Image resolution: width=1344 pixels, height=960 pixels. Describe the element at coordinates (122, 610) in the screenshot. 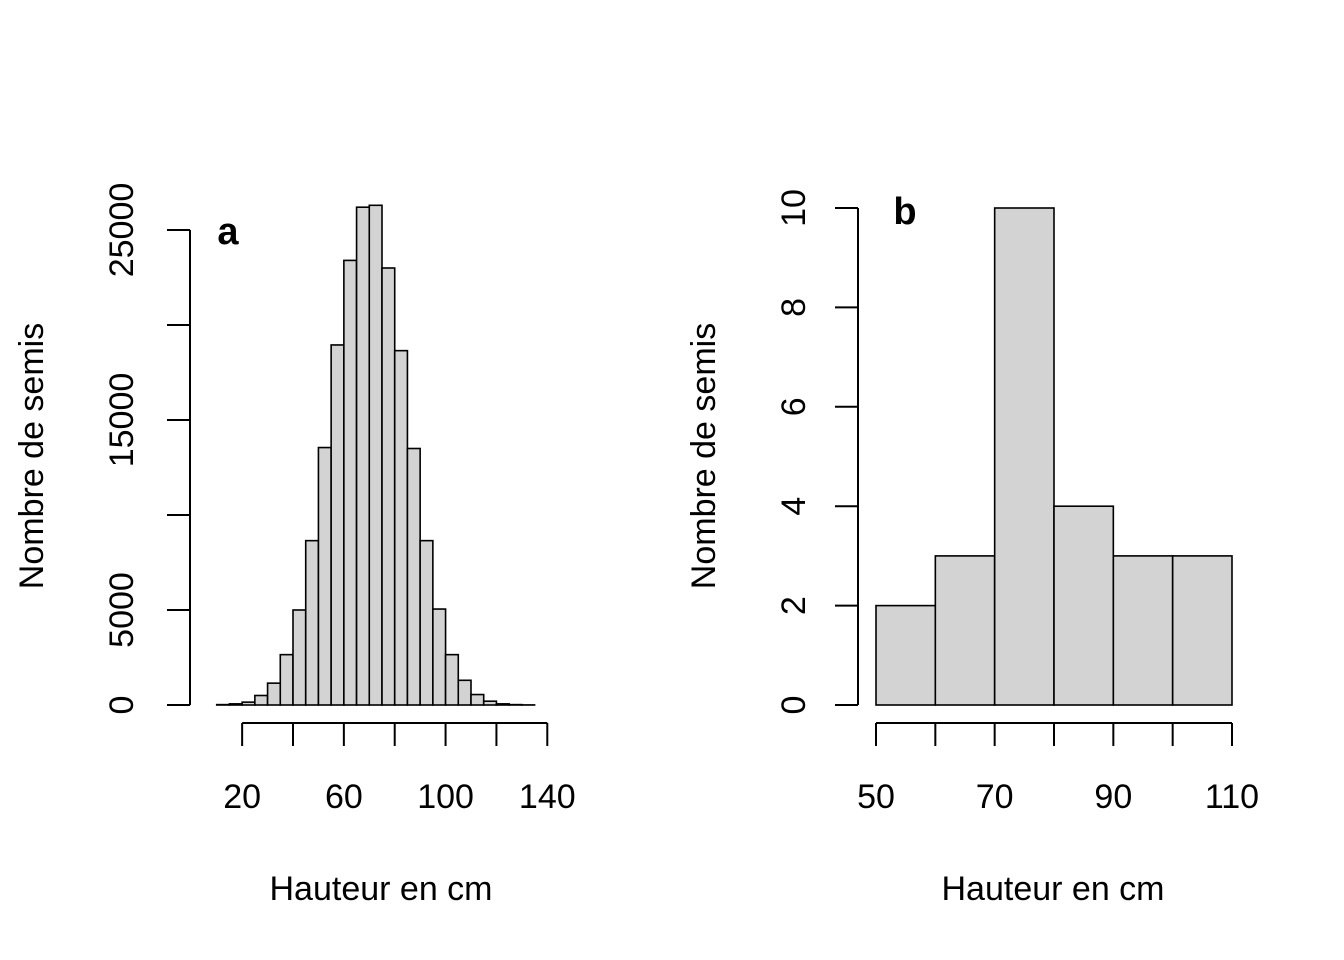

I see `y-tick-label: 5000` at that location.